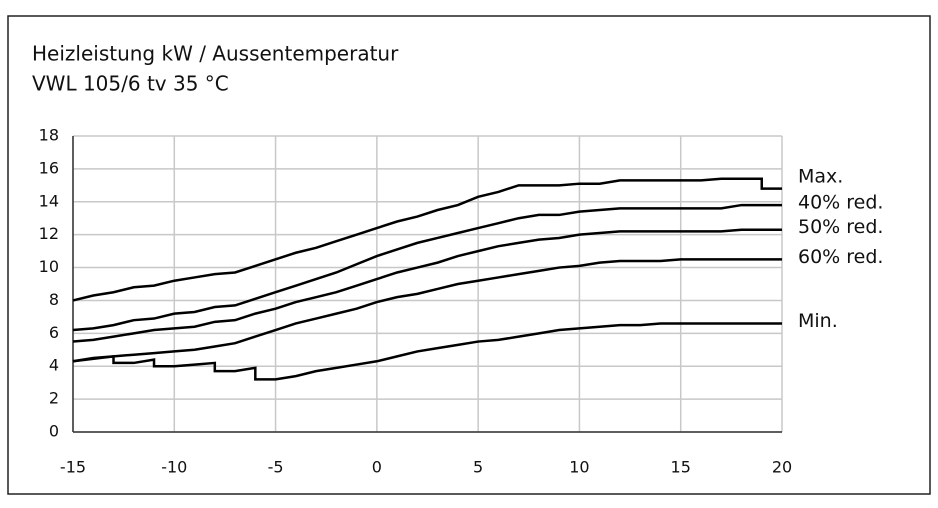  What do you see at coordinates (54, 431) in the screenshot?
I see `y-tick-label: 0` at bounding box center [54, 431].